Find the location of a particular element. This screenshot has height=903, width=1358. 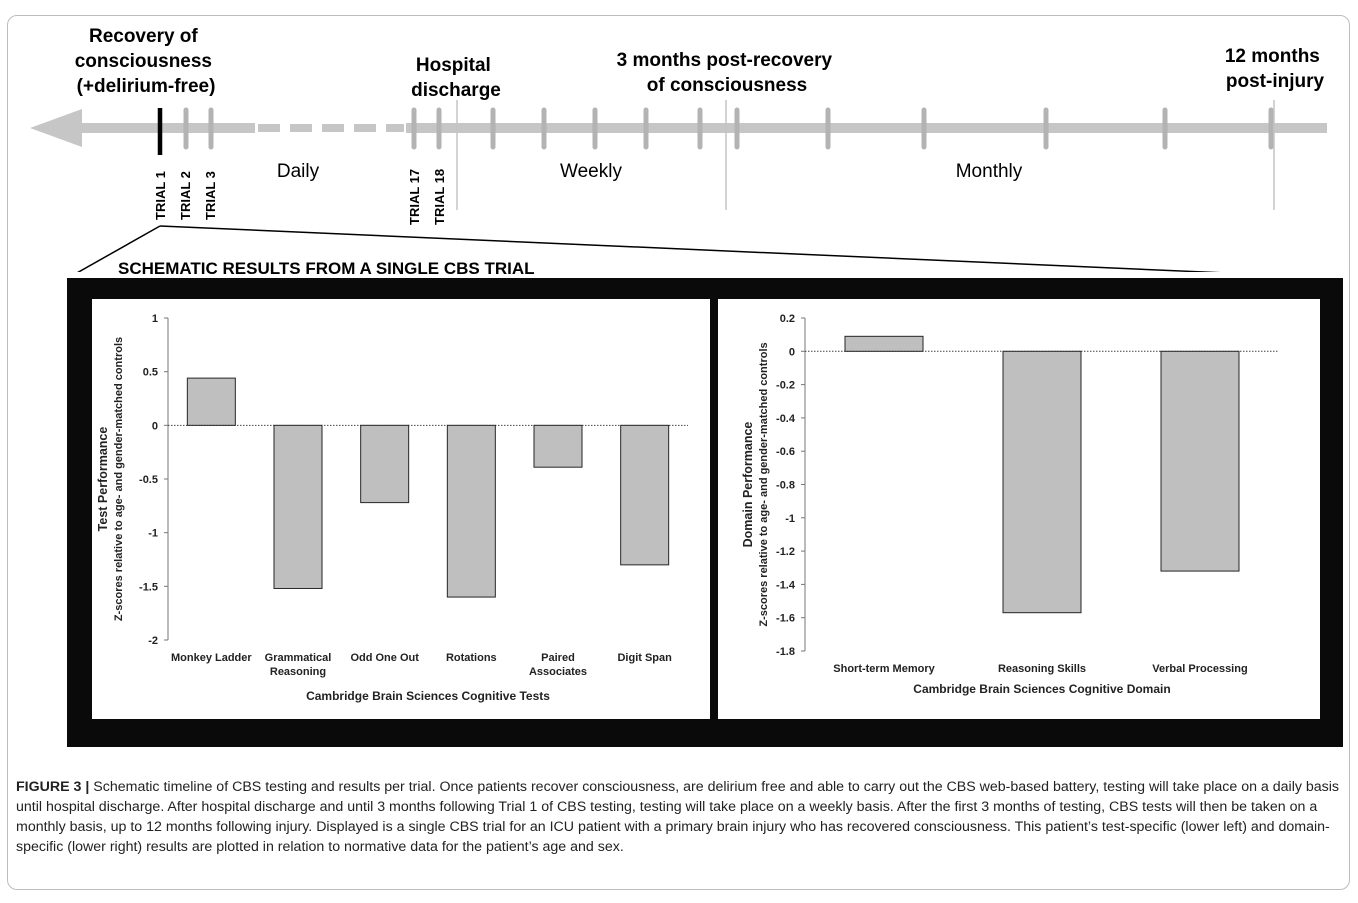

y-axis-title: Domain Performance is located at coordinates (748, 485).